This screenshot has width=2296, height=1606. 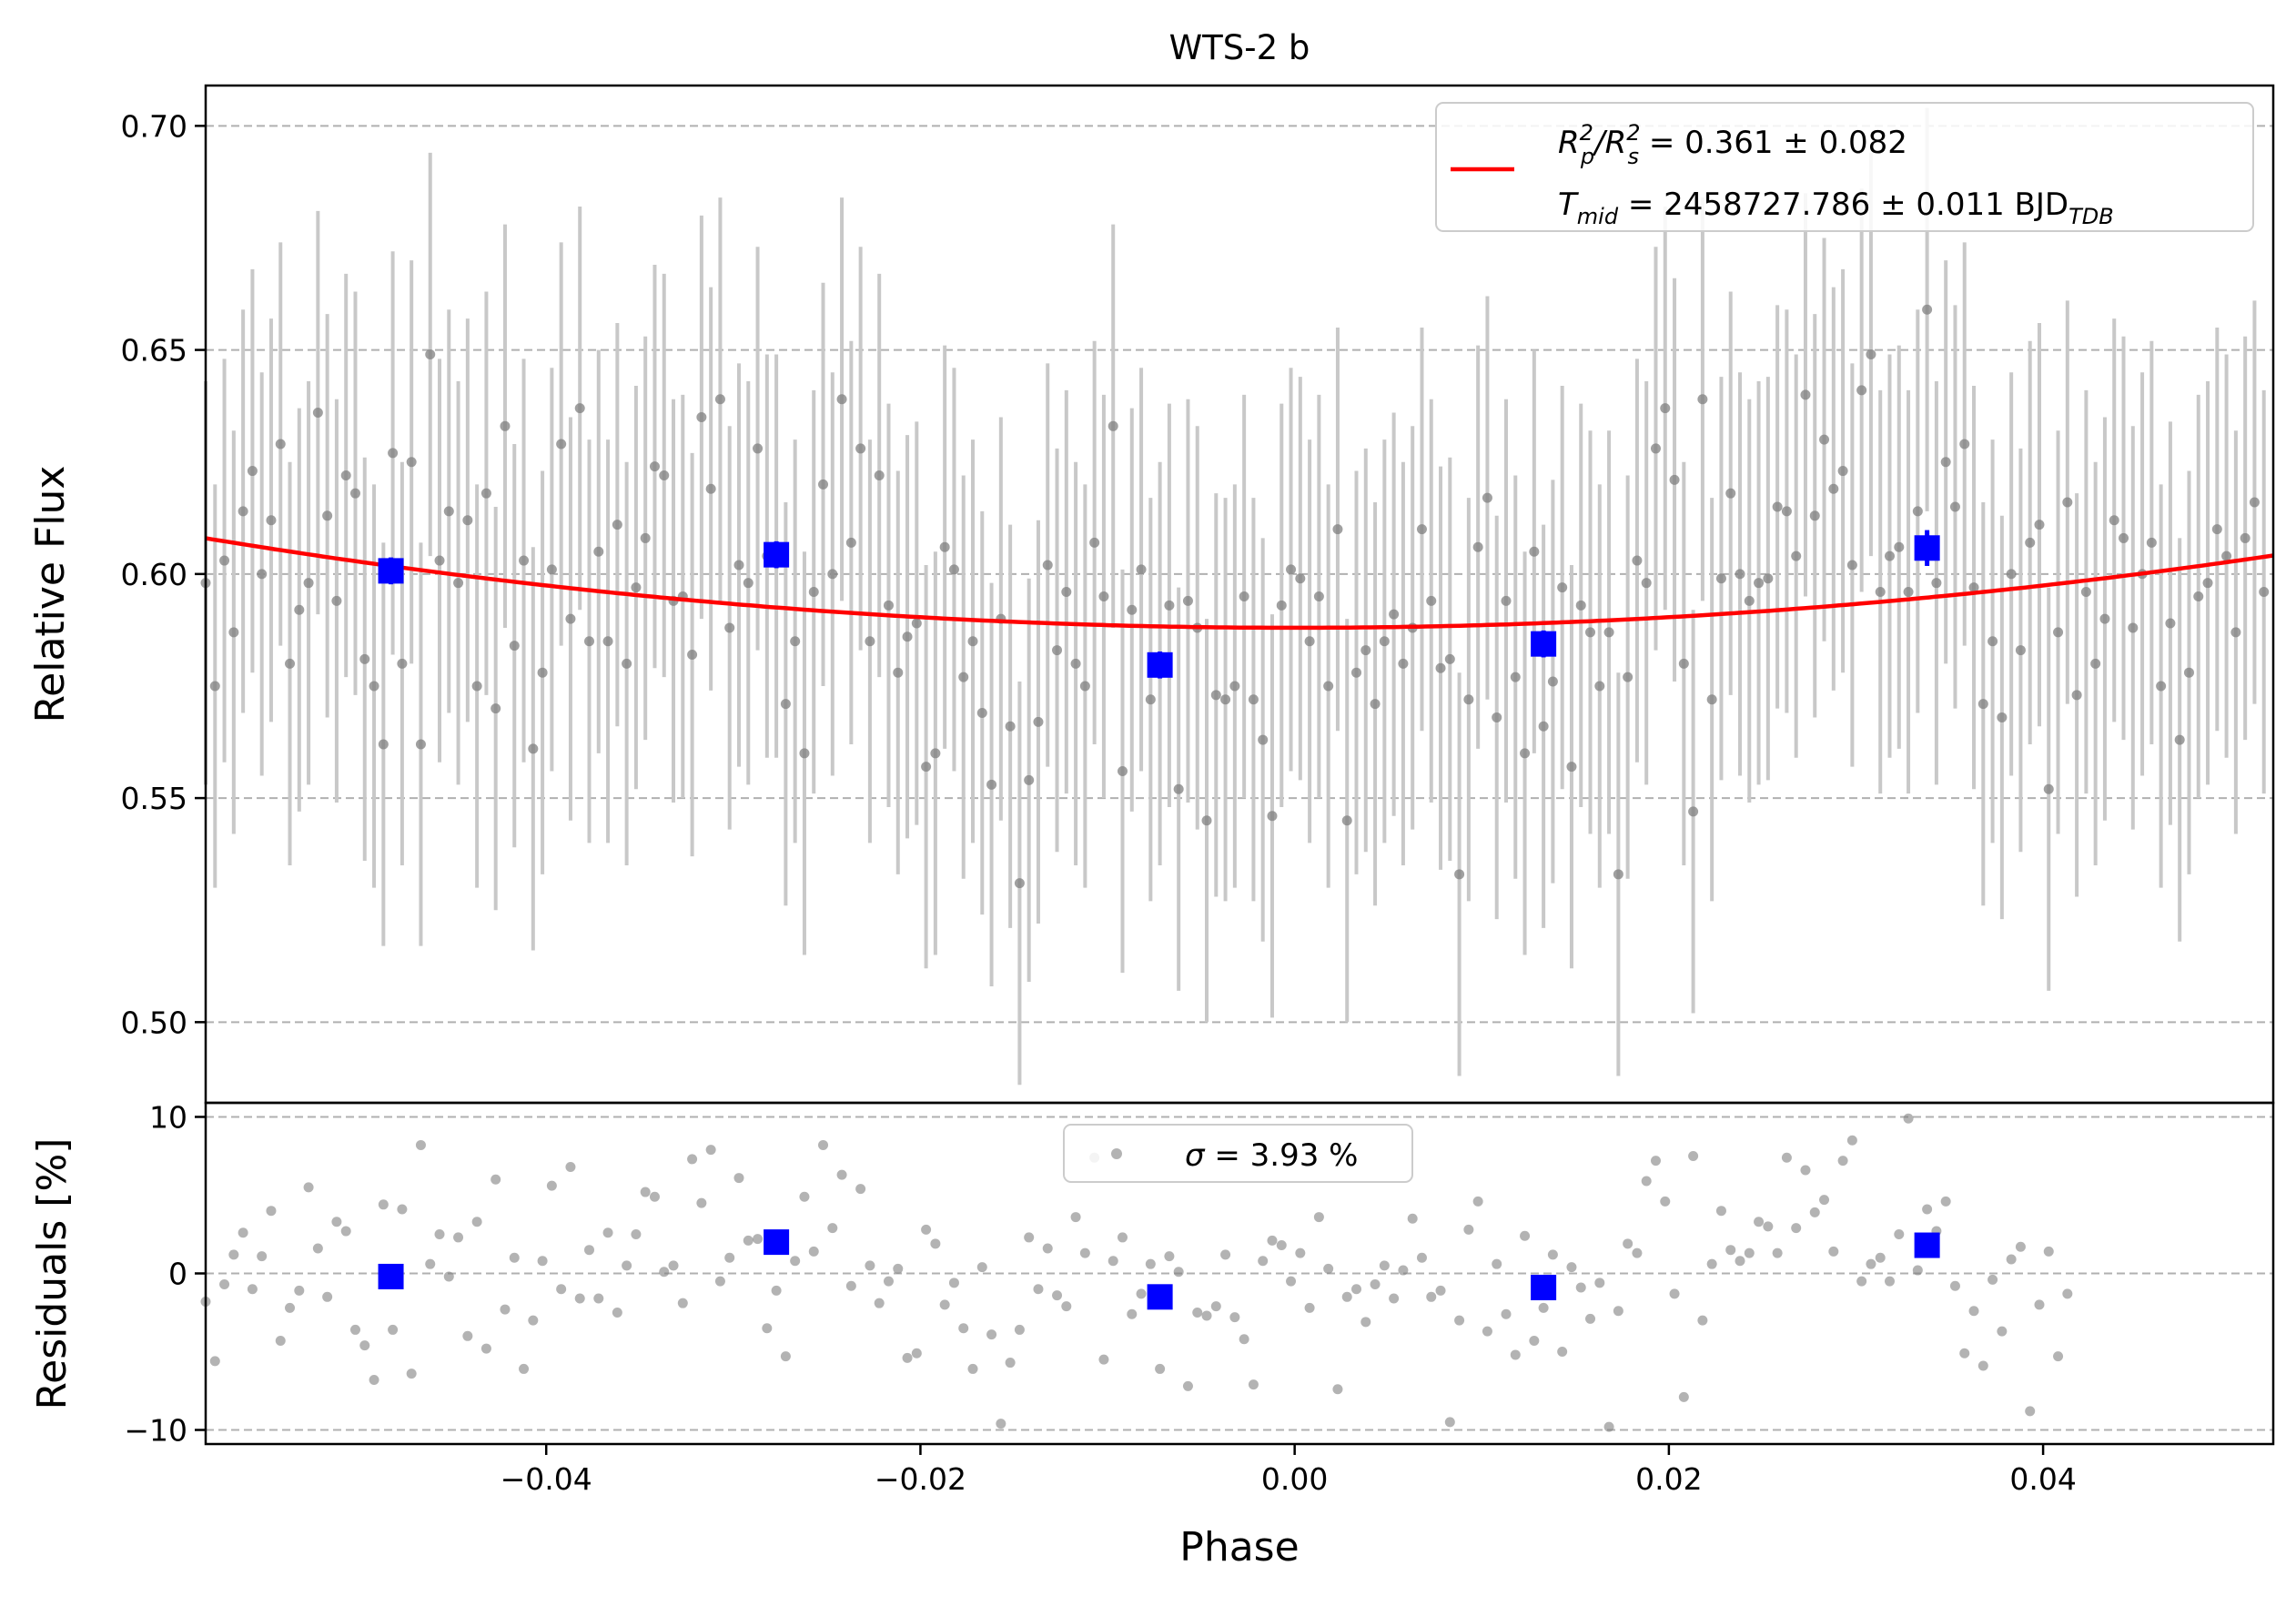 What do you see at coordinates (1569, 143) in the screenshot?
I see `legend-r-symbol: R` at bounding box center [1569, 143].